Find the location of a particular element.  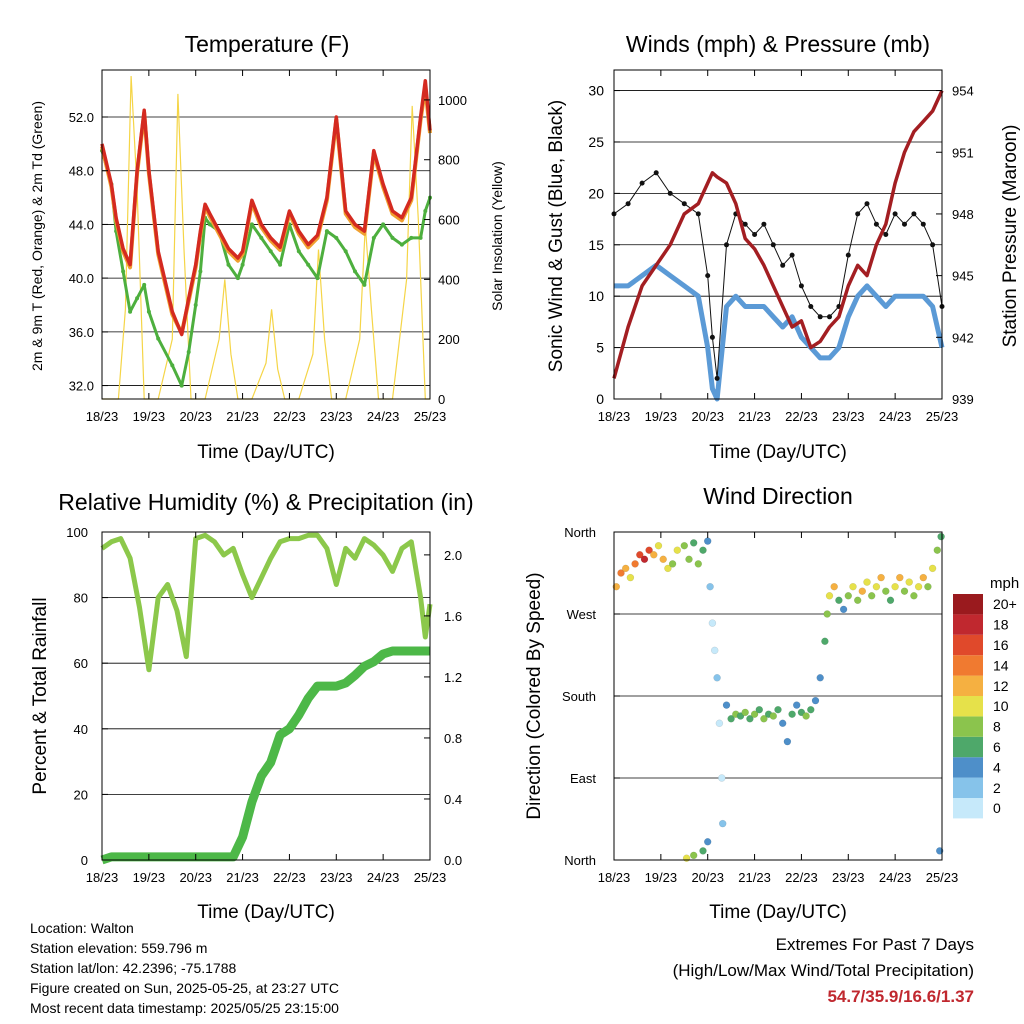

station-elevation: Station elevation: 559.796 m is located at coordinates (119, 948).